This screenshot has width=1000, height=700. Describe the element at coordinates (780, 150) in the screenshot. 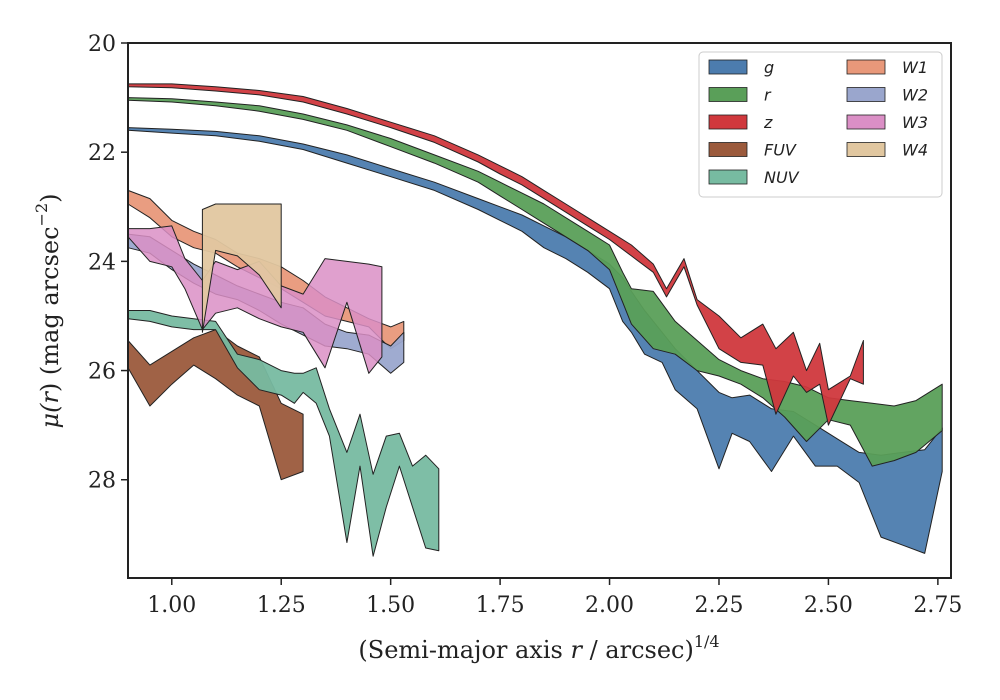

I see `legend-label-fuv: FUV` at that location.